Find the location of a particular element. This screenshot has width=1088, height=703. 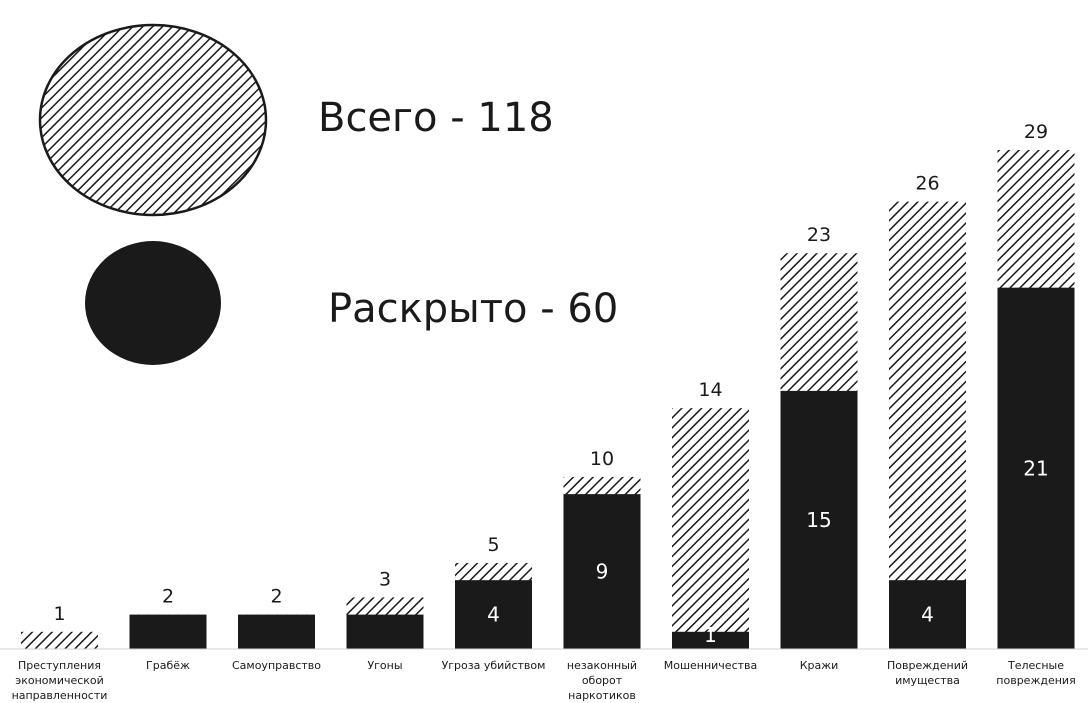

total-label-8: 26 is located at coordinates (927, 184).